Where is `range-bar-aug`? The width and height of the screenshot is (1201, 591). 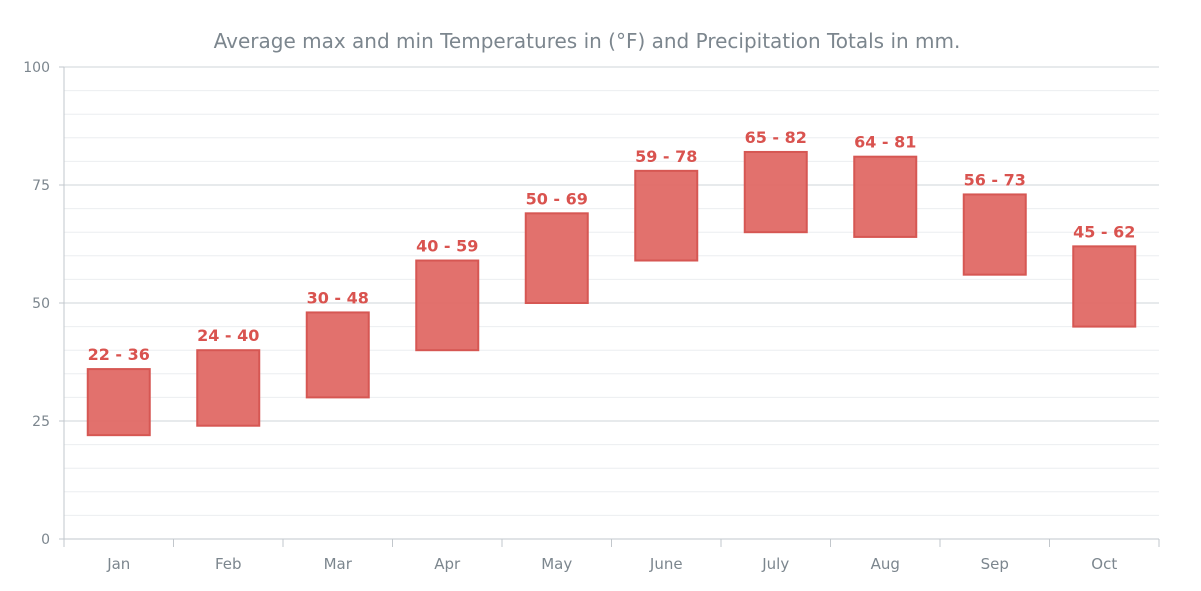
range-bar-aug is located at coordinates (885, 196).